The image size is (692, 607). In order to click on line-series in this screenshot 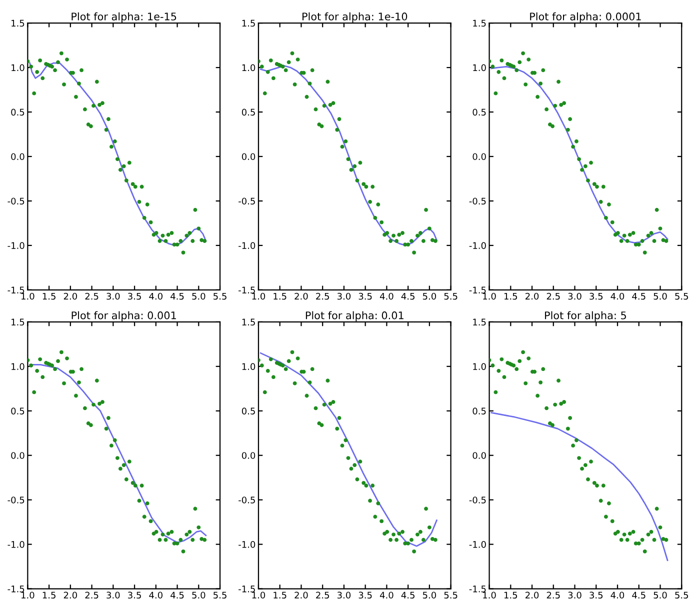, I will do `click(579, 487)`.